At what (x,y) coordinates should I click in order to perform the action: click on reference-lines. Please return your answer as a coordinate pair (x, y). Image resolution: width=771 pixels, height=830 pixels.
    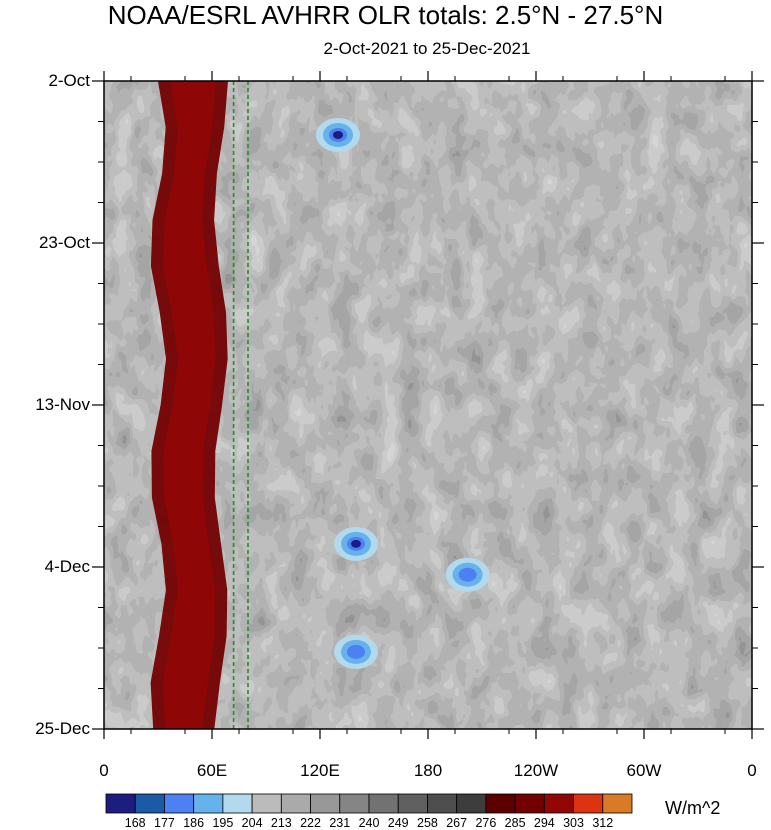
    Looking at the image, I should click on (240, 405).